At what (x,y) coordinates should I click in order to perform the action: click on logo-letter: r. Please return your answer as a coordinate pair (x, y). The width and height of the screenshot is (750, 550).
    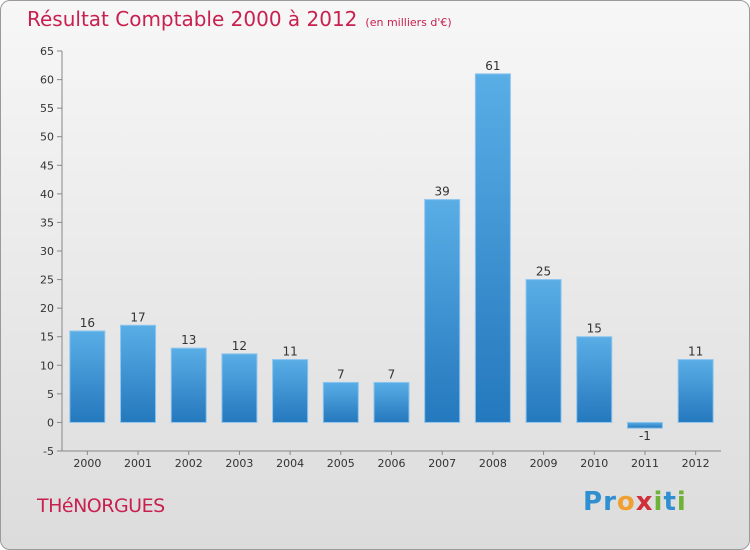
    Looking at the image, I should click on (610, 502).